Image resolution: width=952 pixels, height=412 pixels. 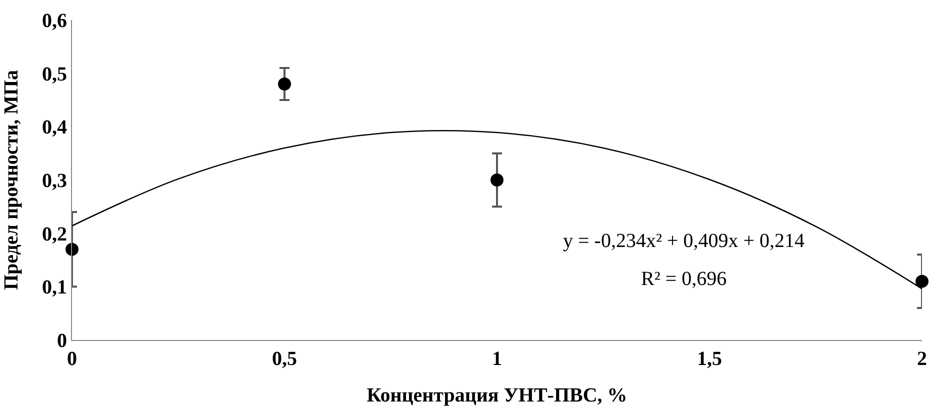 What do you see at coordinates (54, 181) in the screenshot?
I see `y-tick-label: 0,3` at bounding box center [54, 181].